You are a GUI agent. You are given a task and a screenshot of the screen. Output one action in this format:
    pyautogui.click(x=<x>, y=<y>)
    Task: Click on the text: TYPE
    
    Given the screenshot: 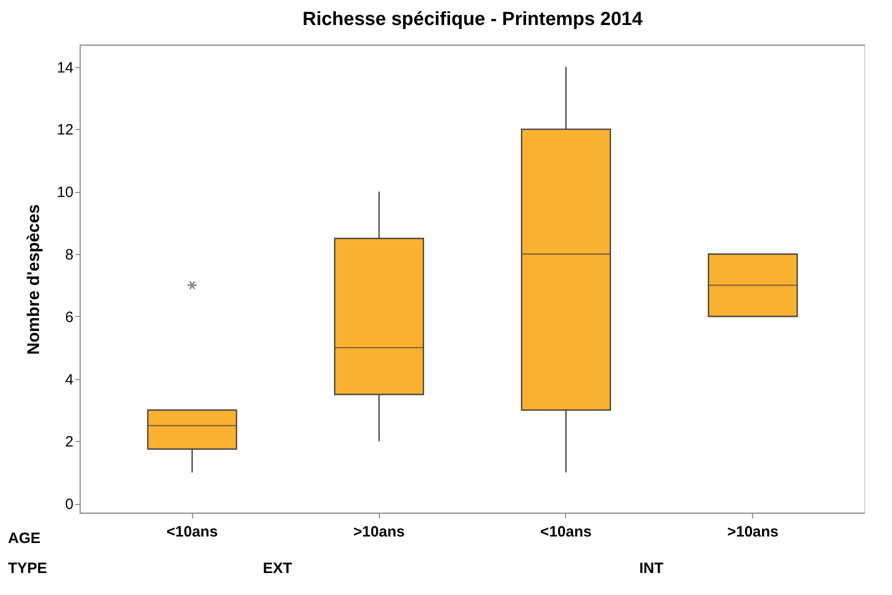 What is the action you would take?
    pyautogui.click(x=28, y=568)
    